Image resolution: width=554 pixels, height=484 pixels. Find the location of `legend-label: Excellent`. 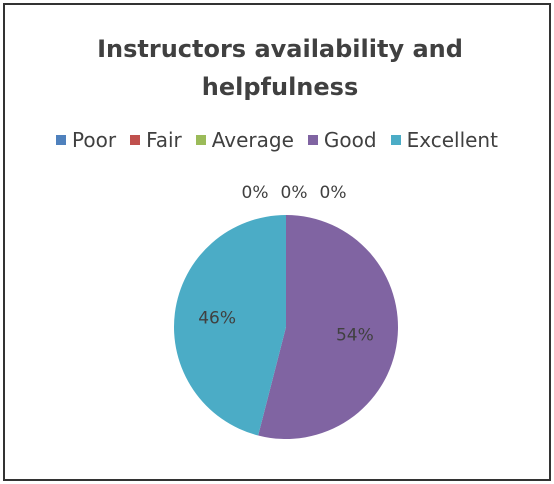

legend-label: Excellent is located at coordinates (452, 140).